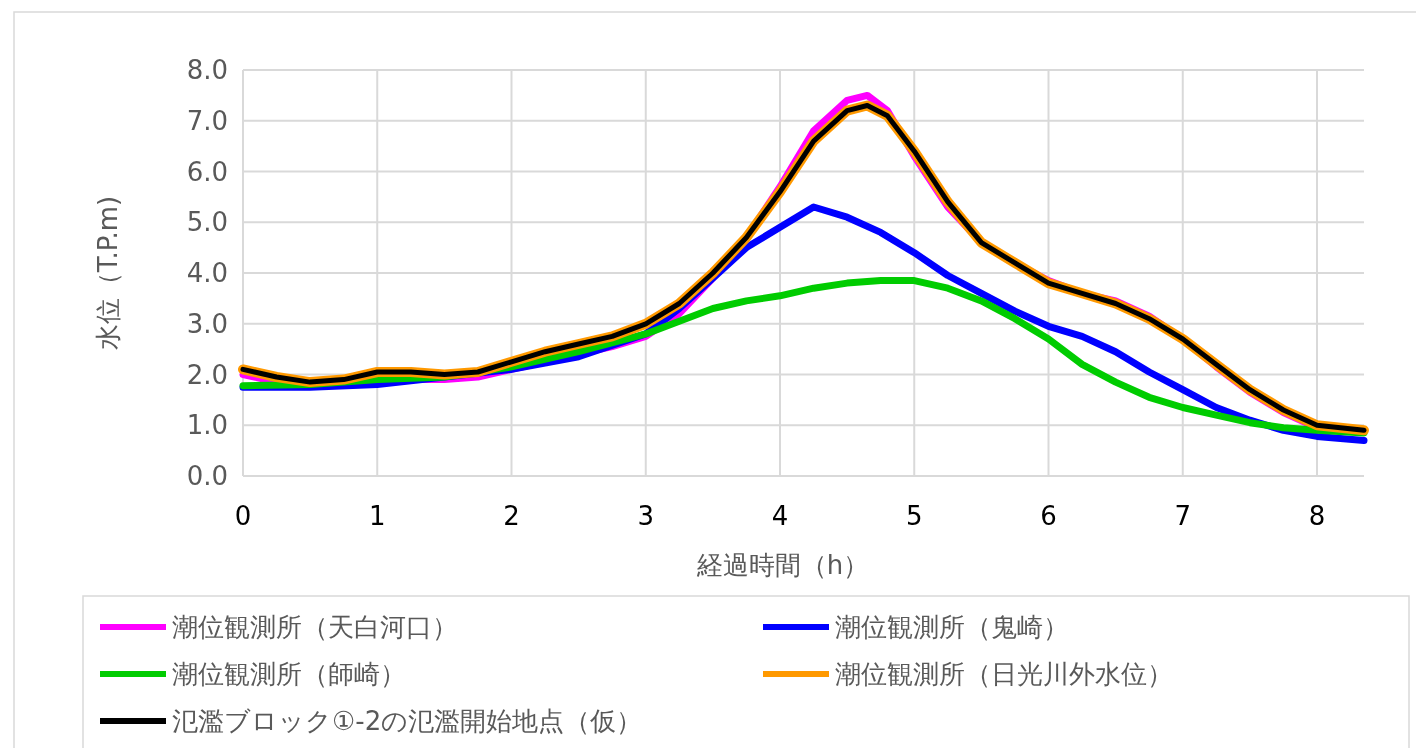 This screenshot has height=748, width=1416. I want to click on y-tick-label: 4.0, so click(207, 273).